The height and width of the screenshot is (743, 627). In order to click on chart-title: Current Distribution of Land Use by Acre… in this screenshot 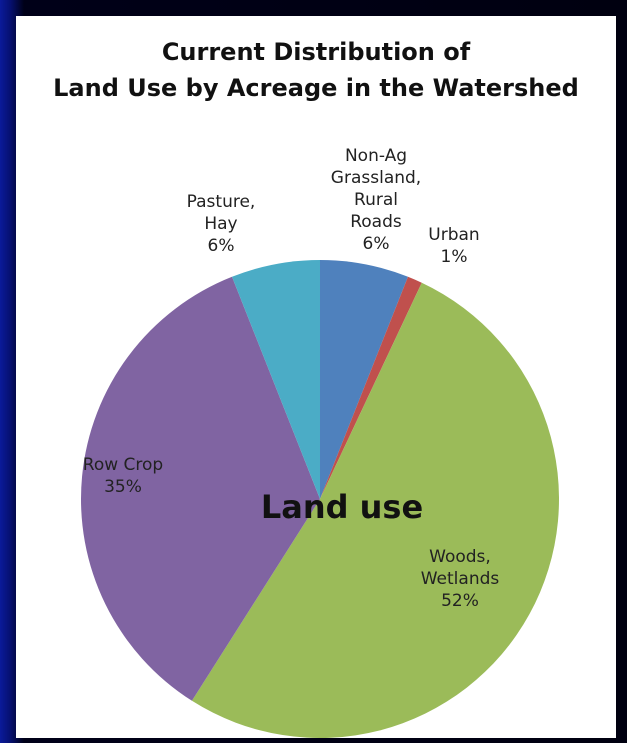, I will do `click(316, 70)`.